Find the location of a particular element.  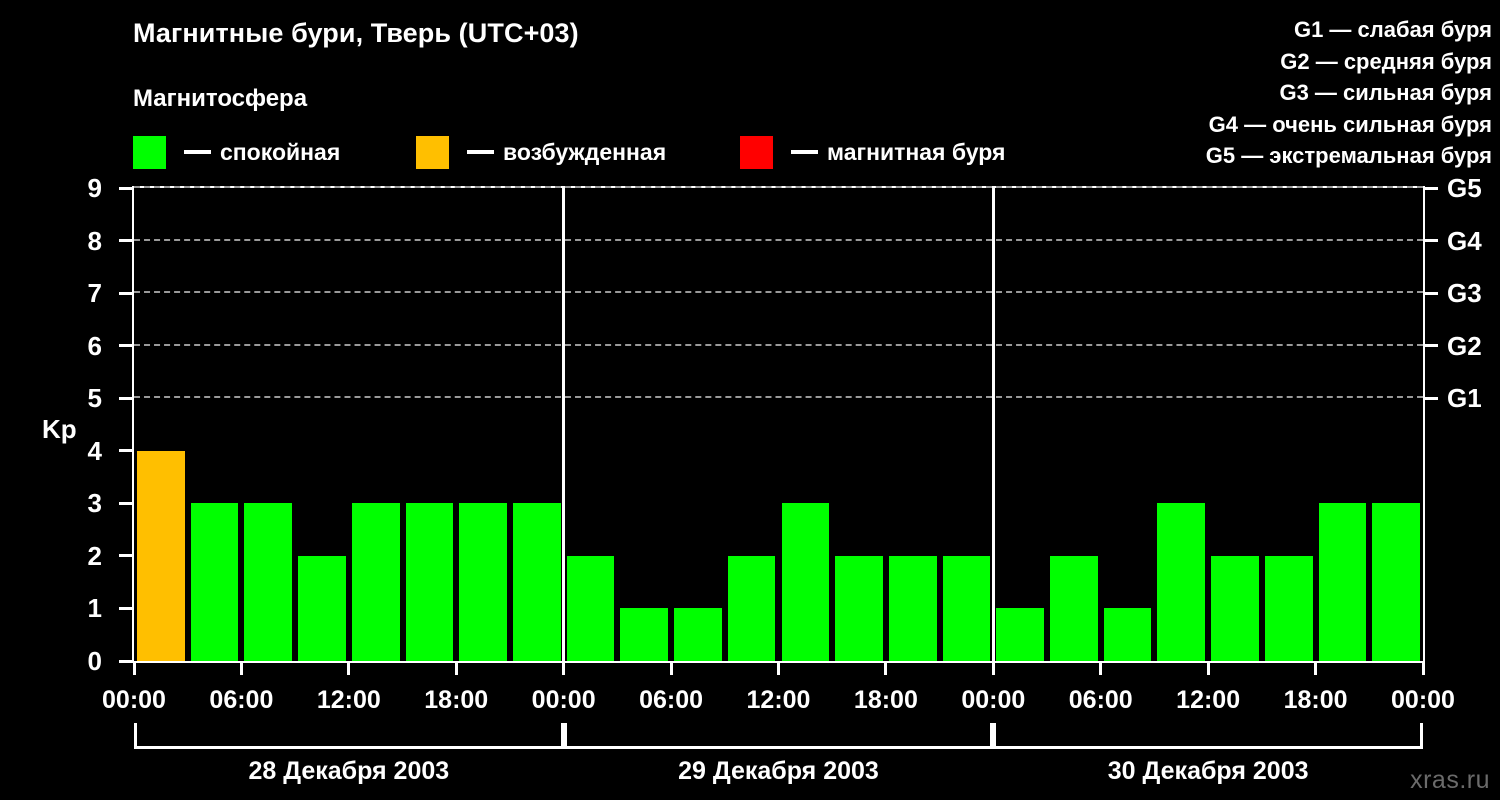

y-tick-label-2: 2 is located at coordinates (94, 555).